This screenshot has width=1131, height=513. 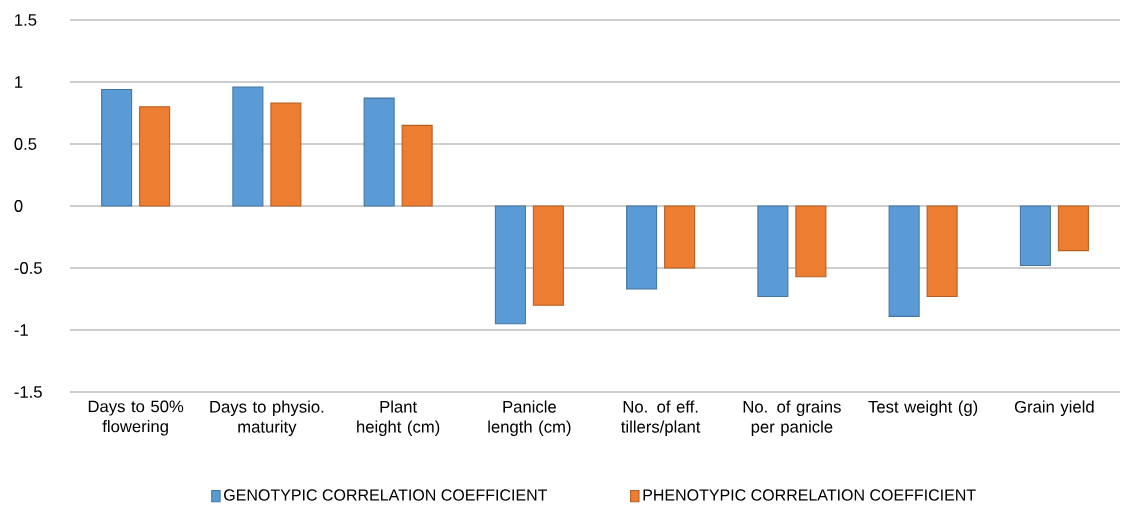 What do you see at coordinates (809, 495) in the screenshot?
I see `legend-label: PHENOTYPIC CORRELATION COEFFICIENT` at bounding box center [809, 495].